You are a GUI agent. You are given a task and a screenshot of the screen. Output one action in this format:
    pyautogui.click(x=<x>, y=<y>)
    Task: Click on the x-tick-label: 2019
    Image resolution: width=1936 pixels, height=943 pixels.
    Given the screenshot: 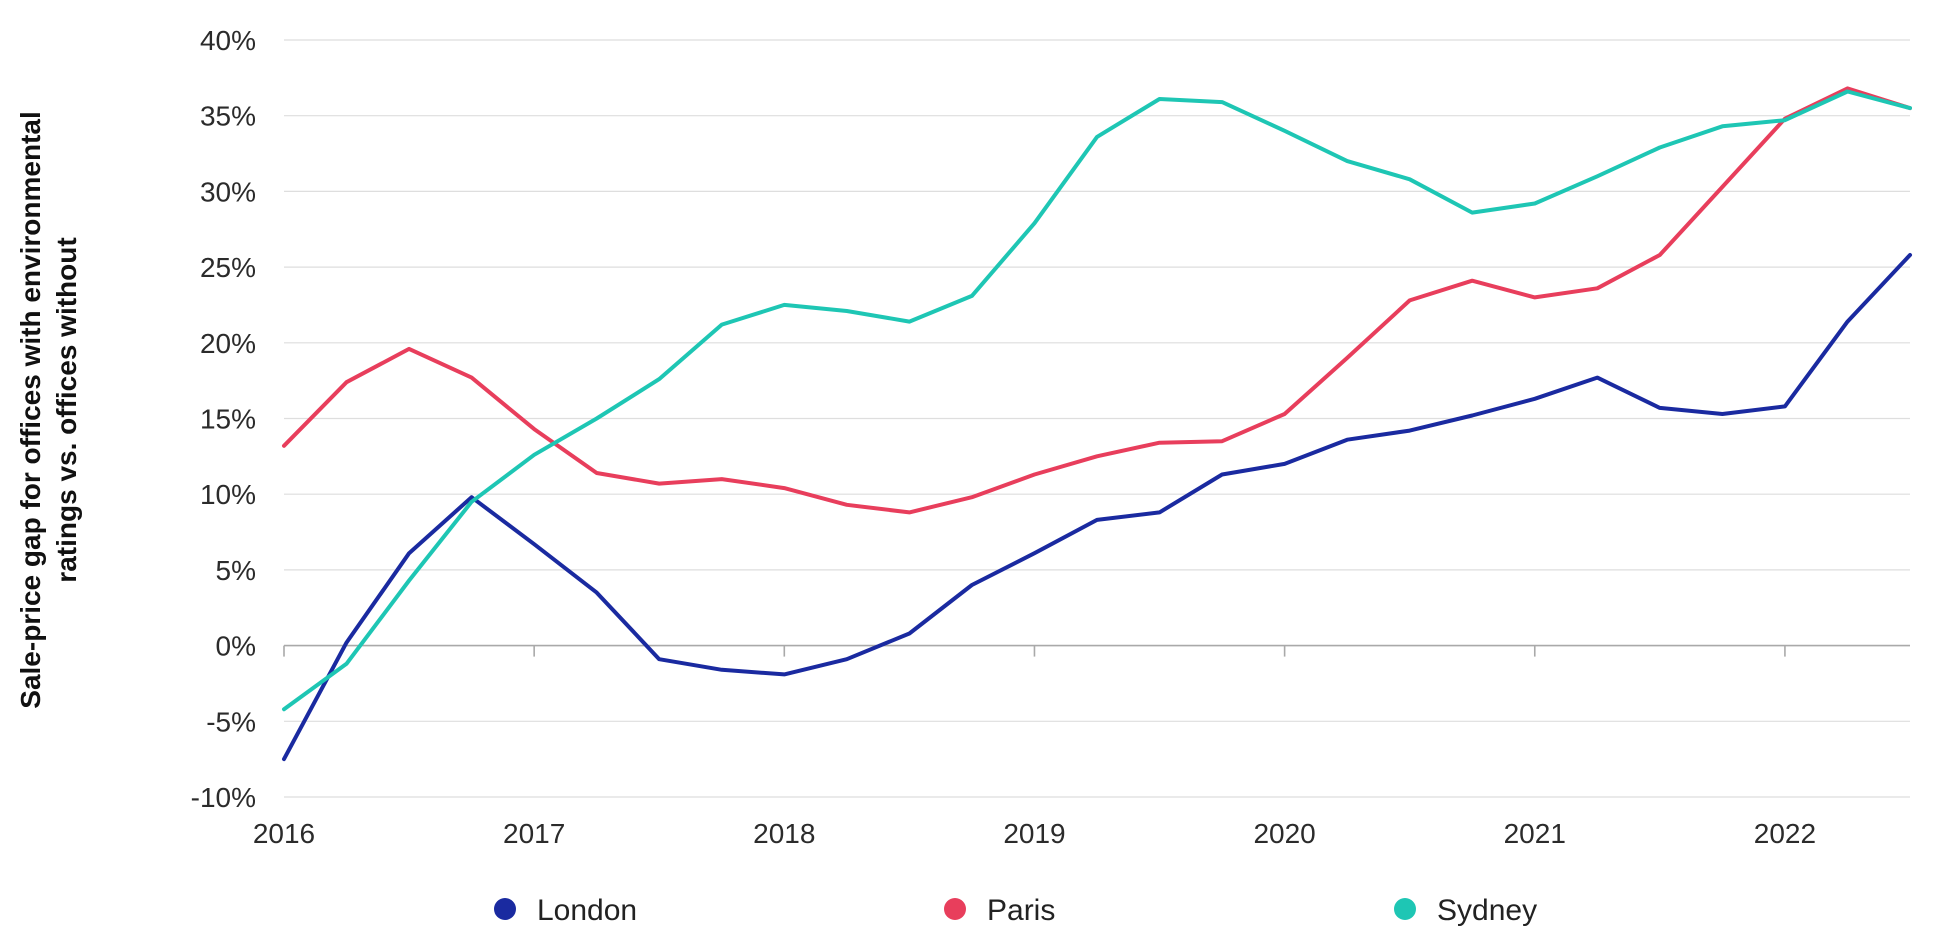 What is the action you would take?
    pyautogui.click(x=1034, y=833)
    